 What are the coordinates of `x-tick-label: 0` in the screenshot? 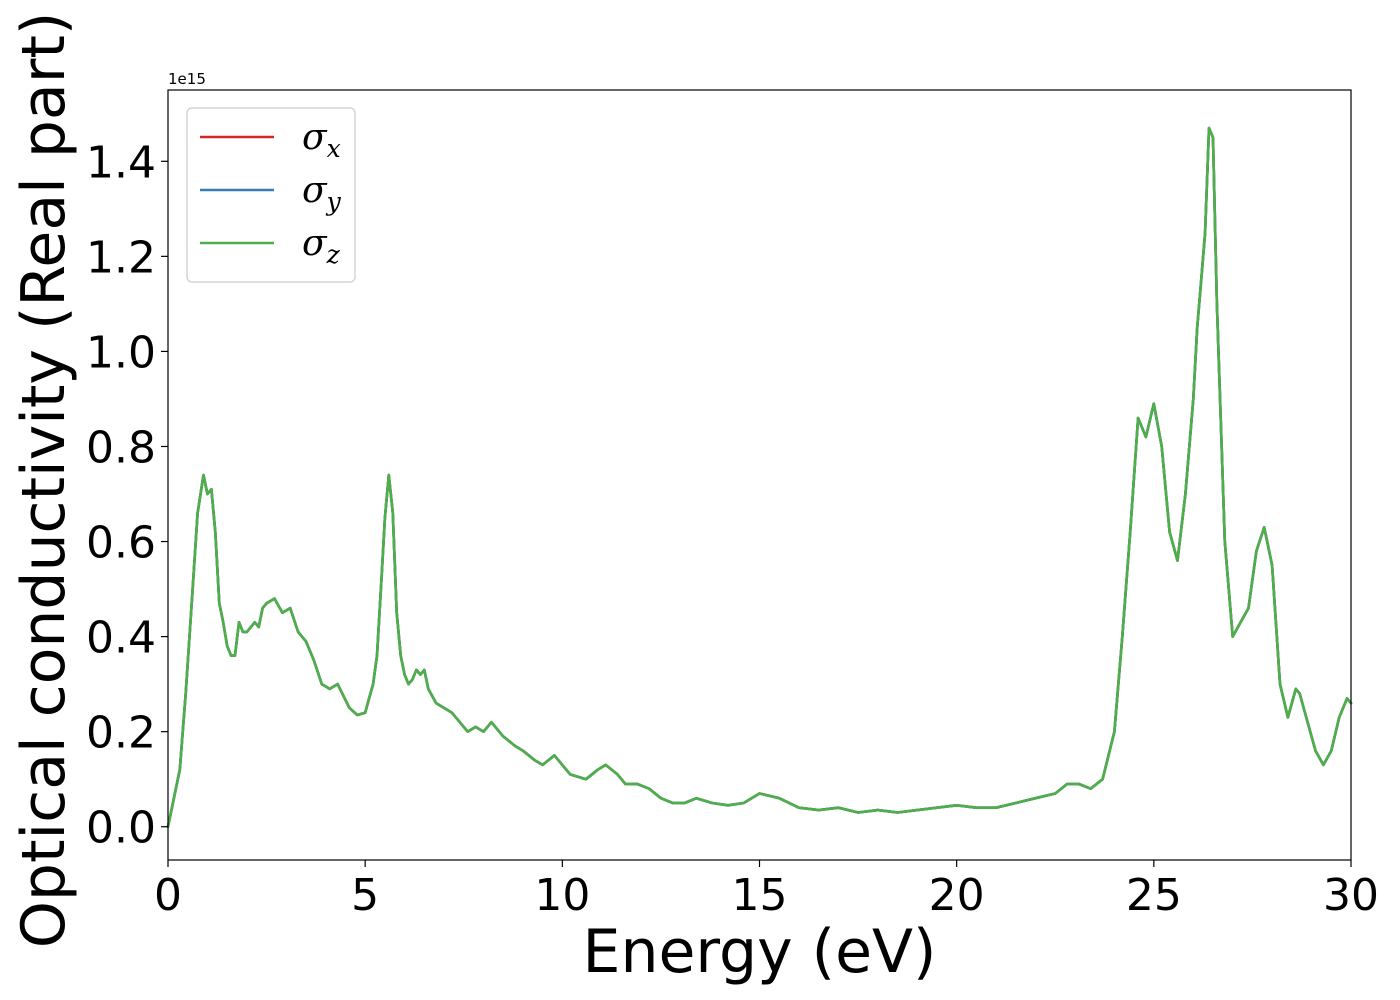 It's located at (168, 895).